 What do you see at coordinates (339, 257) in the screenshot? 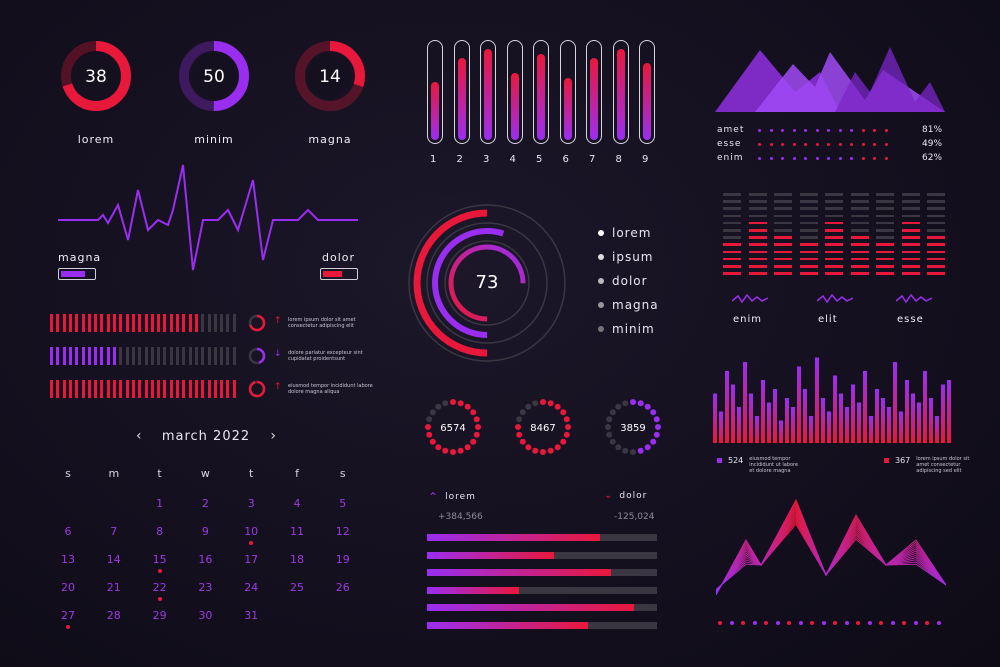
I see `pulse-right-label: dolor` at bounding box center [339, 257].